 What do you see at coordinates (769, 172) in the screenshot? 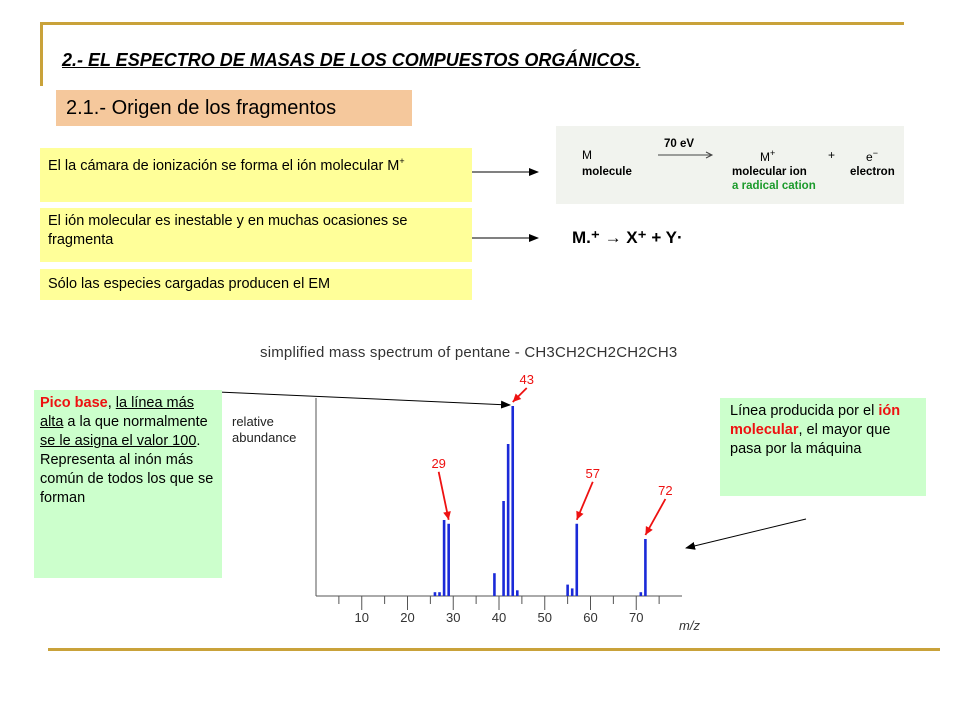
I see `eq-molecular-ion: molecular ion` at bounding box center [769, 172].